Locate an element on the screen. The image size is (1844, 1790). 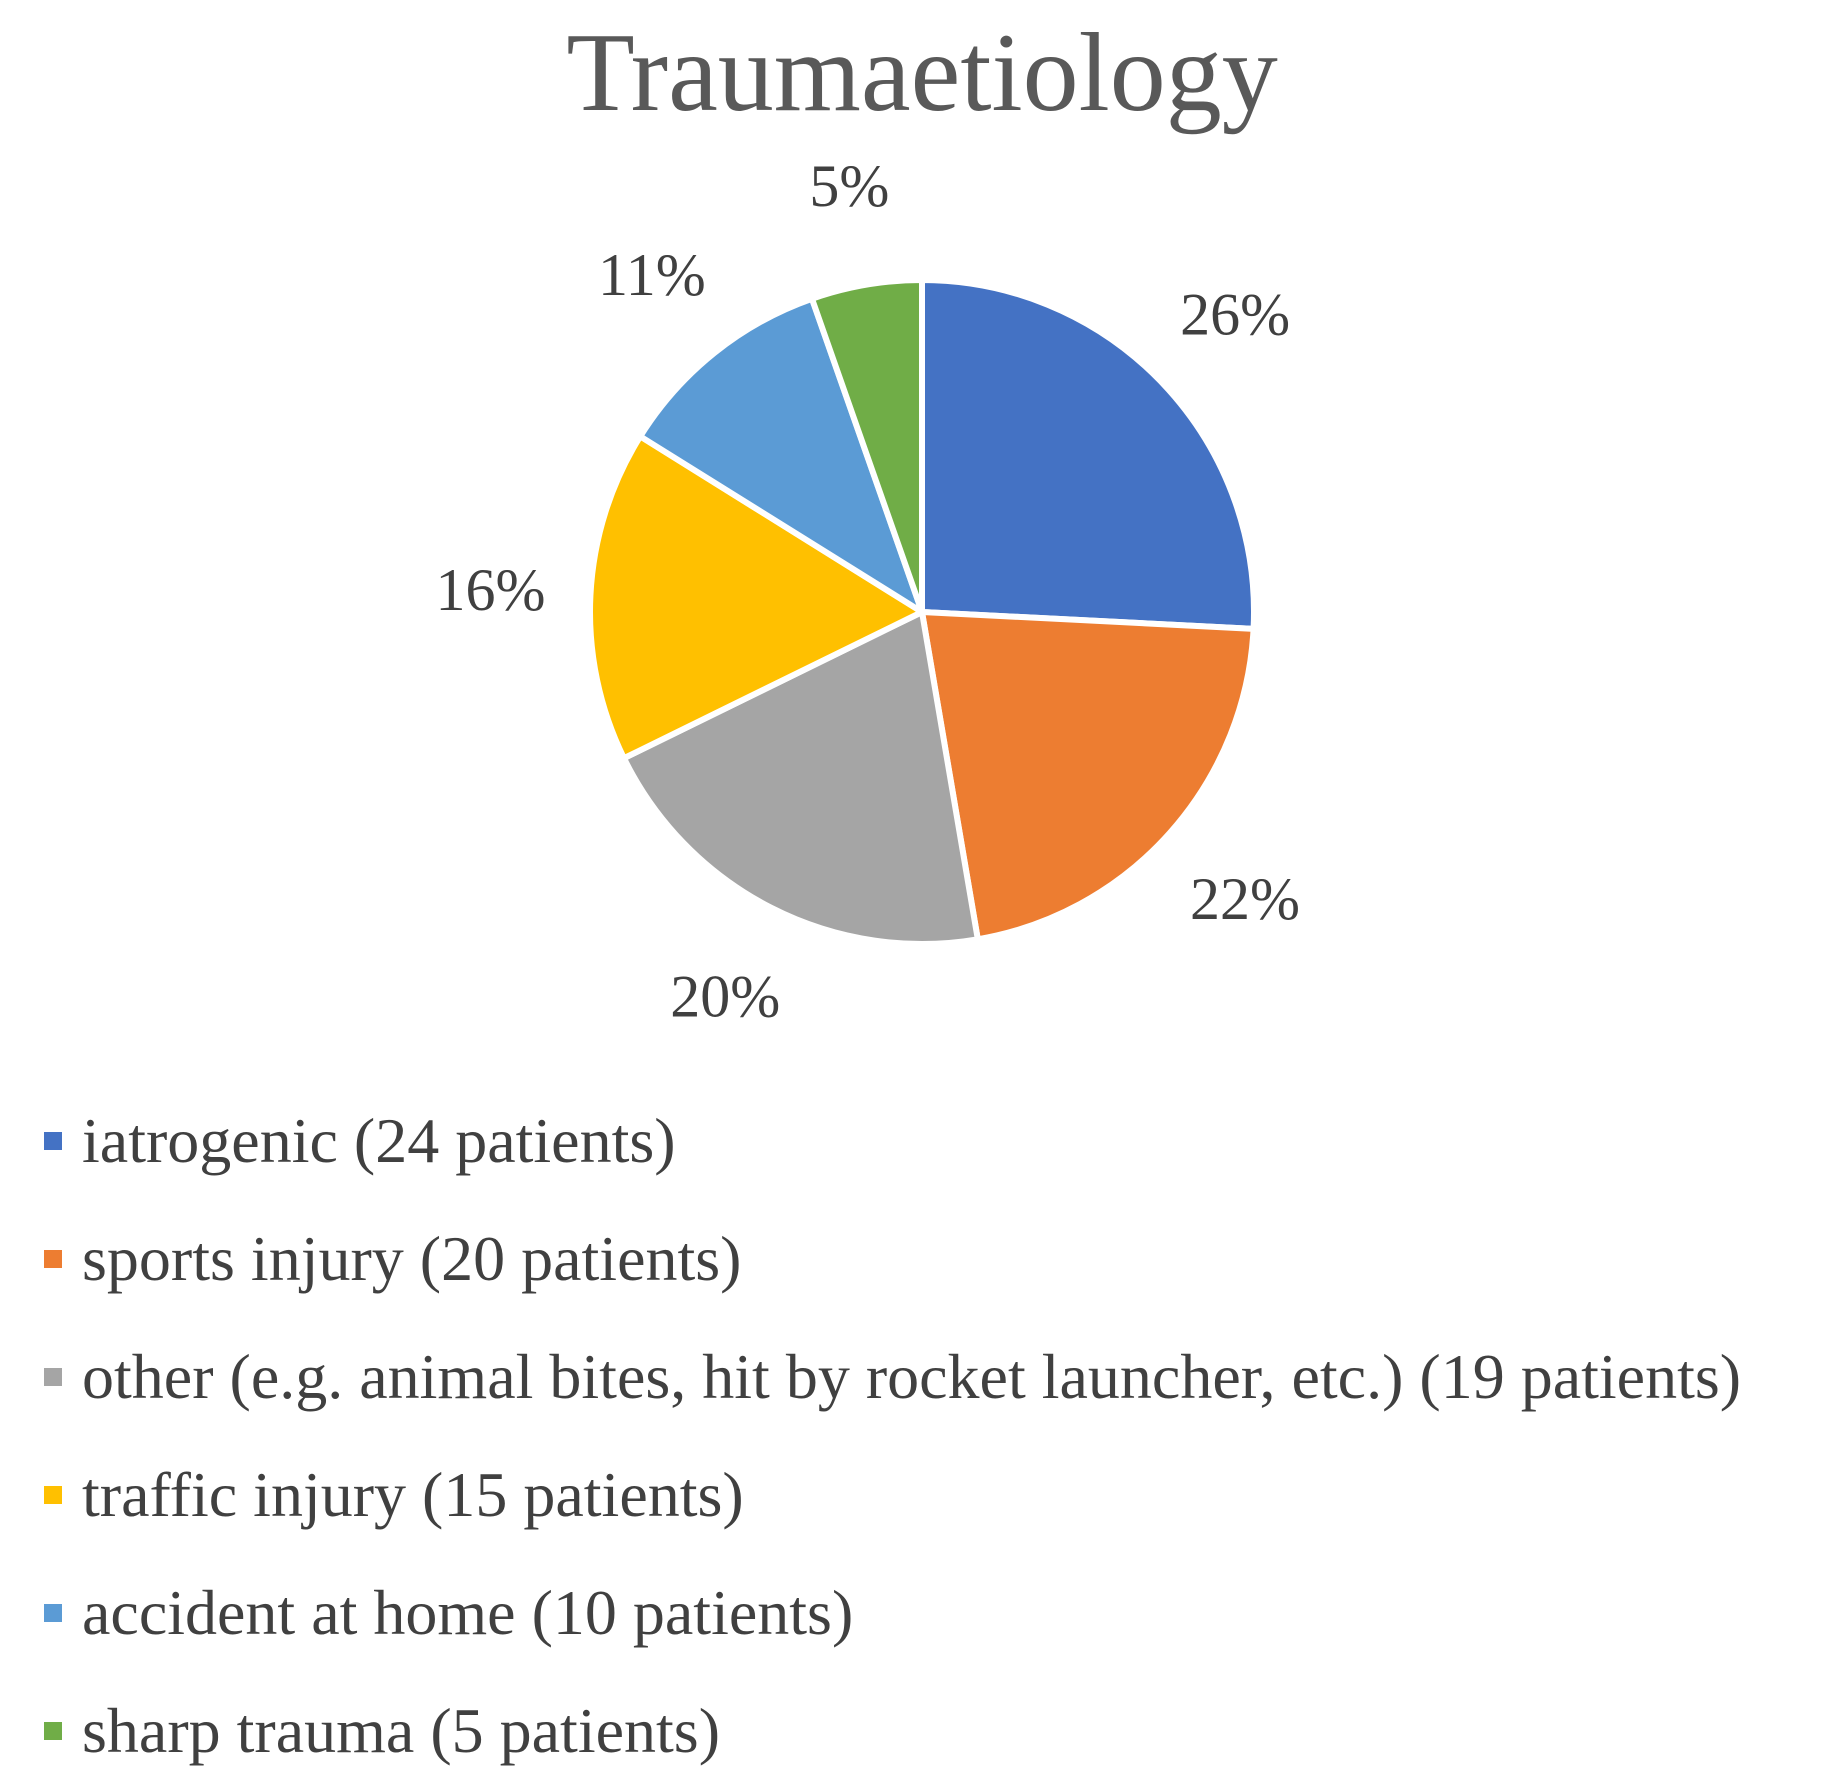
slice-percent-label: 20% is located at coordinates (725, 997).